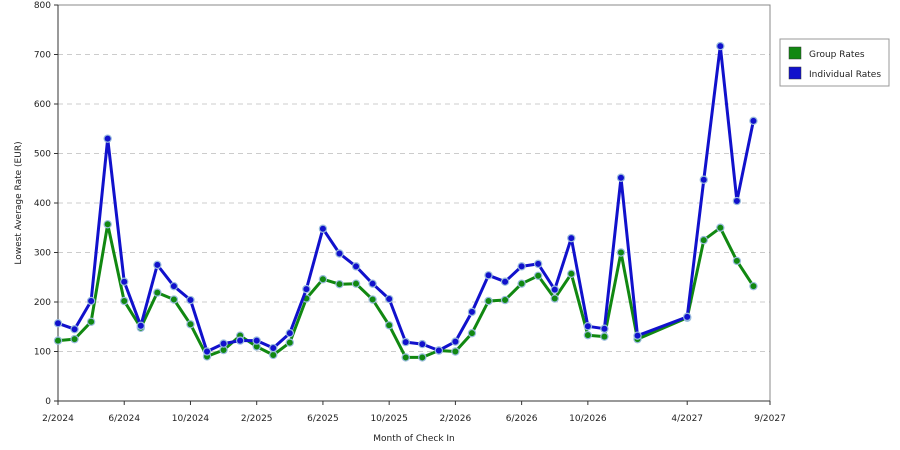 The height and width of the screenshot is (450, 900). What do you see at coordinates (795, 73) in the screenshot?
I see `legend-swatch-individual-rates` at bounding box center [795, 73].